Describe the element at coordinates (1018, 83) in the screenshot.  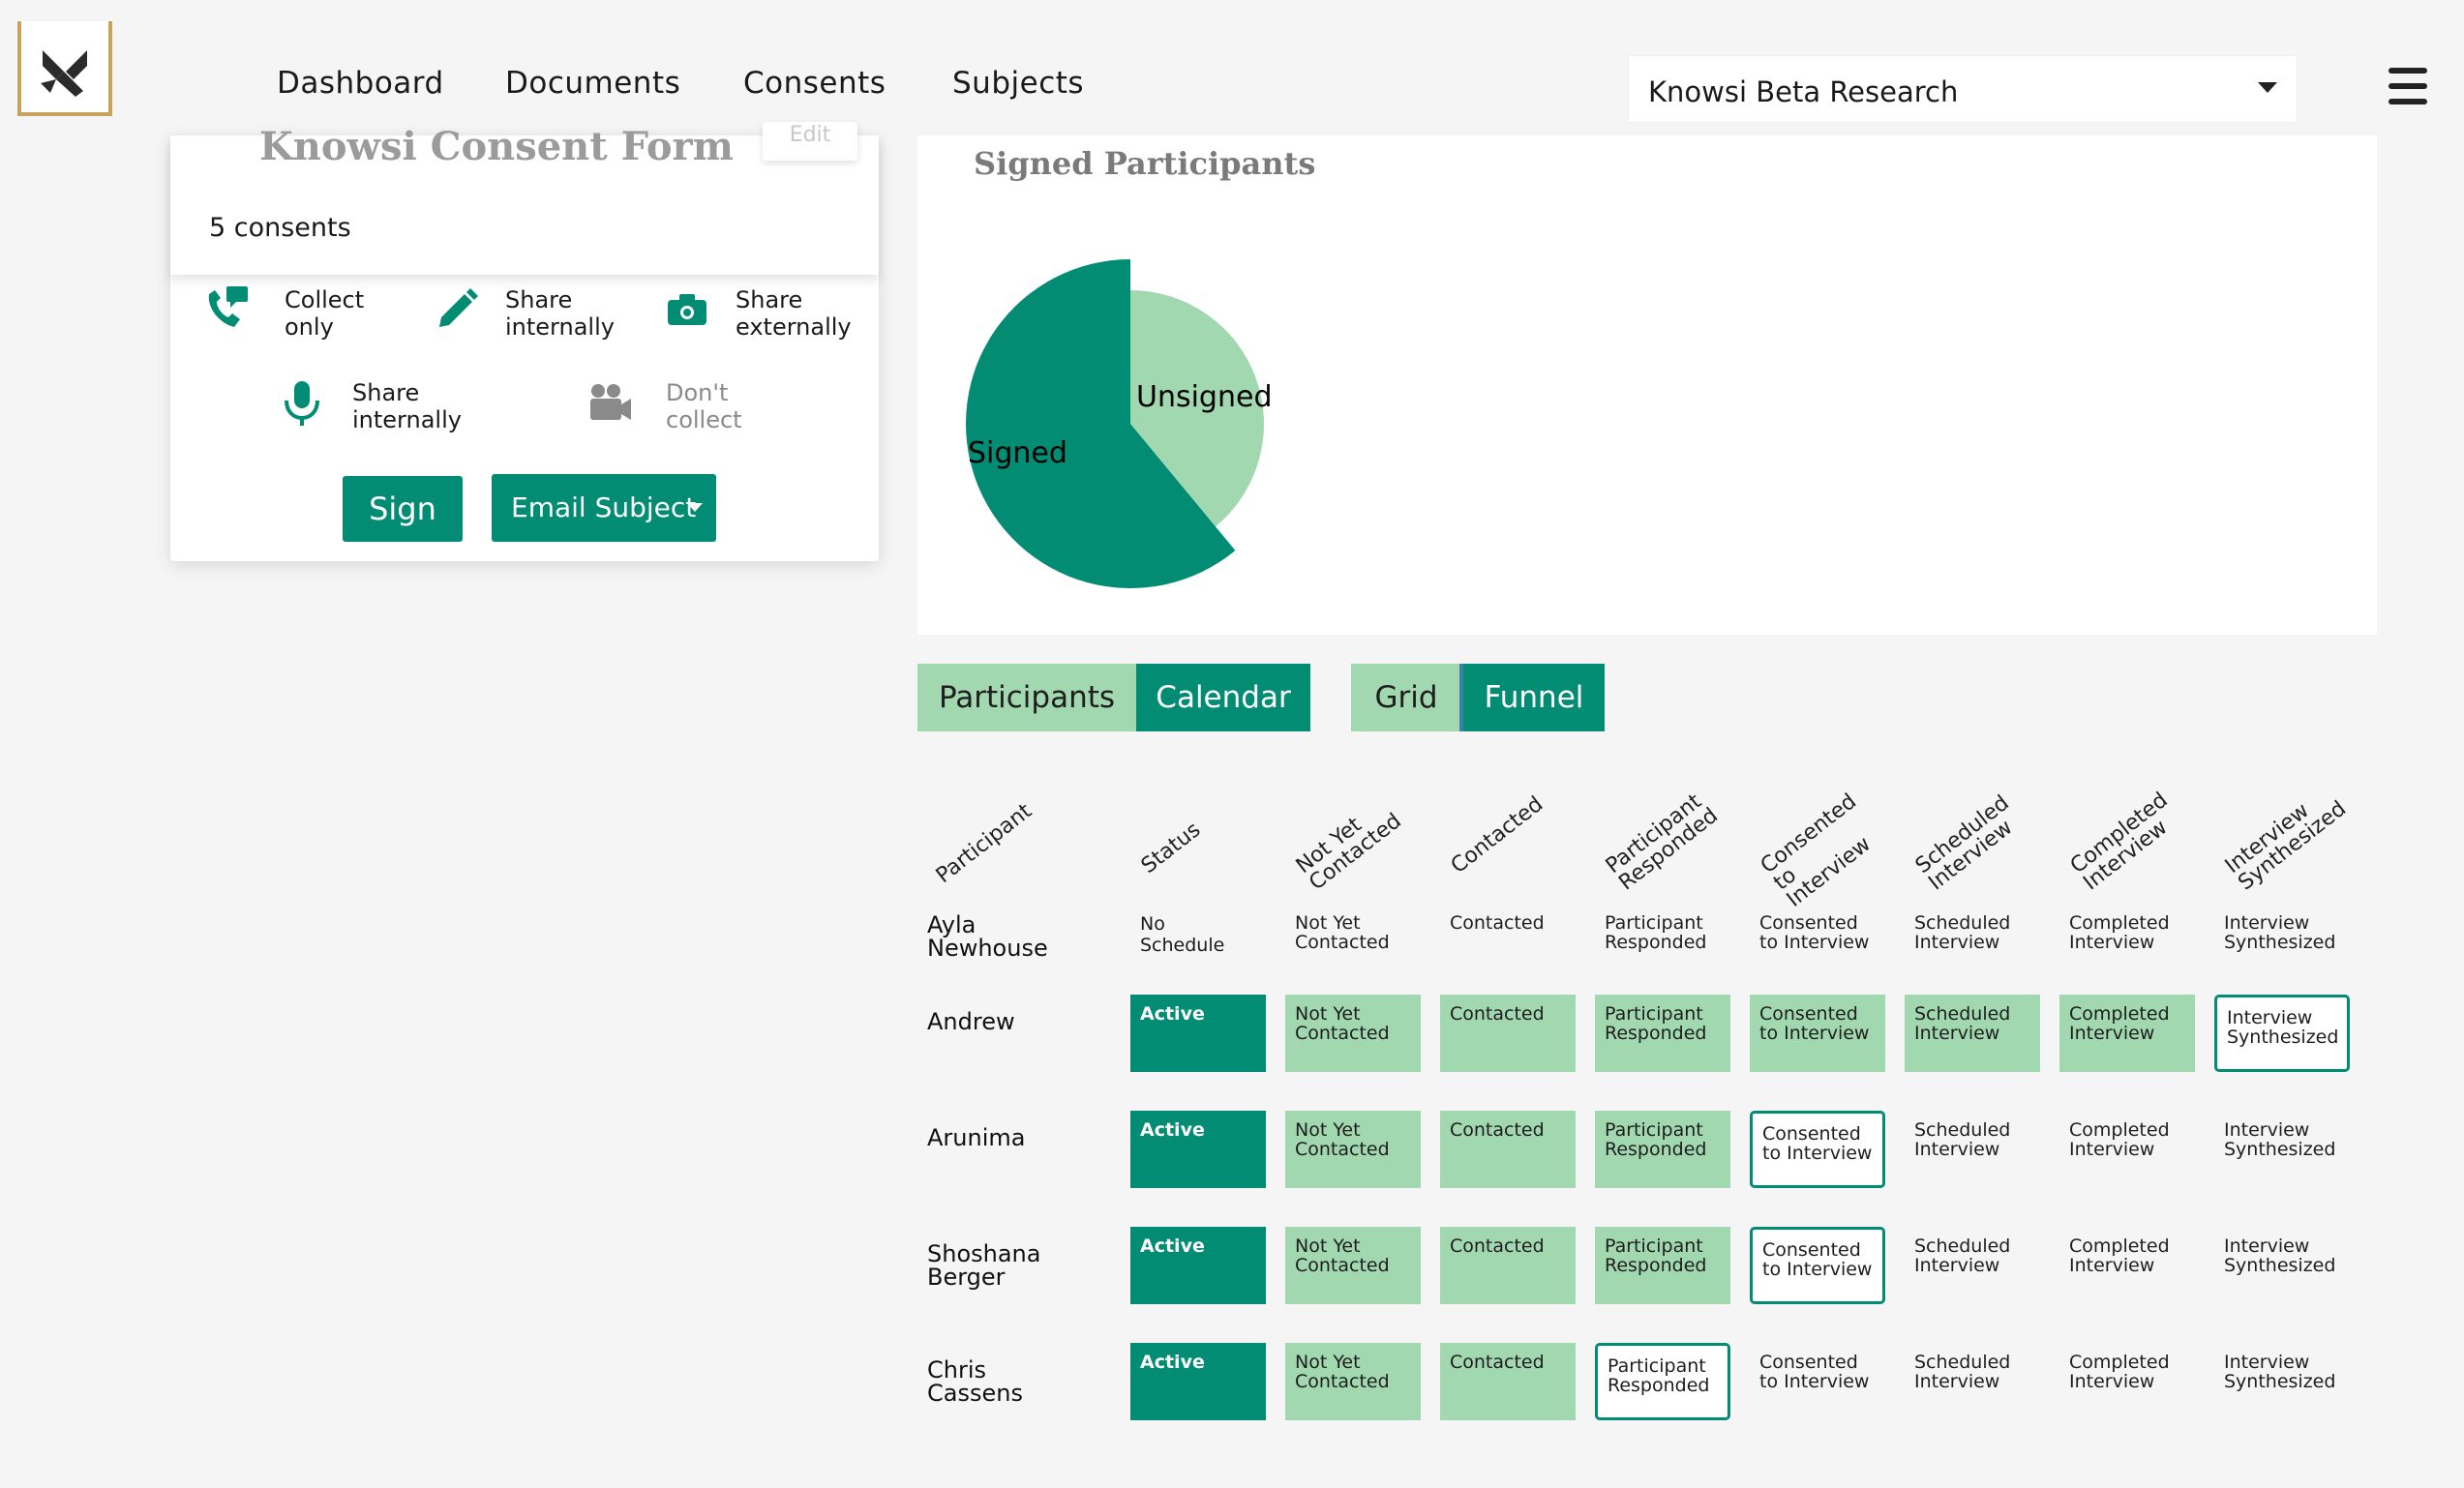
I see `nav-subjects: Subjects` at that location.